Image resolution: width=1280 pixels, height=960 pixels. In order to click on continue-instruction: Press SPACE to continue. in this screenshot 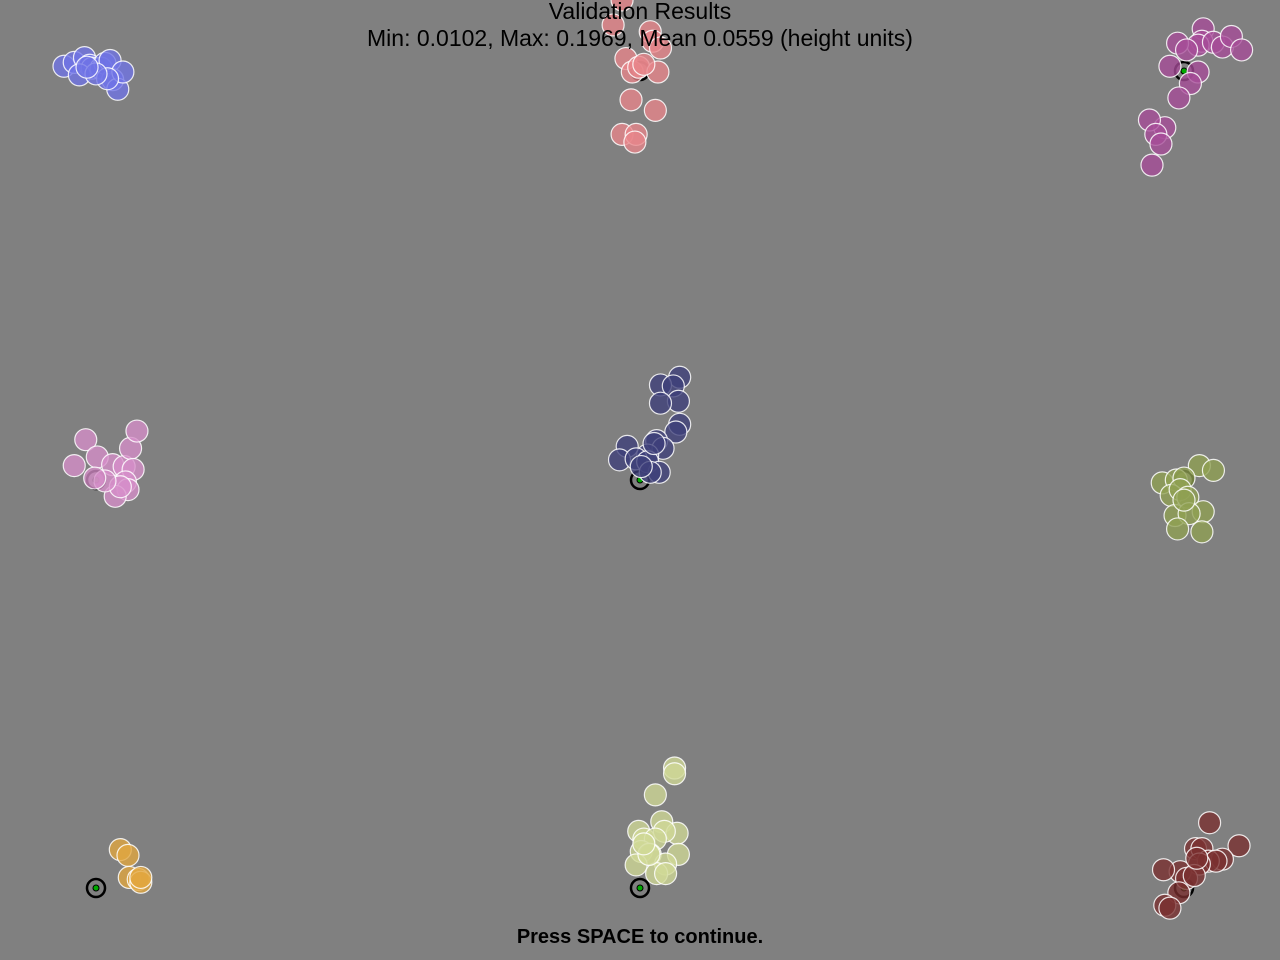, I will do `click(640, 937)`.